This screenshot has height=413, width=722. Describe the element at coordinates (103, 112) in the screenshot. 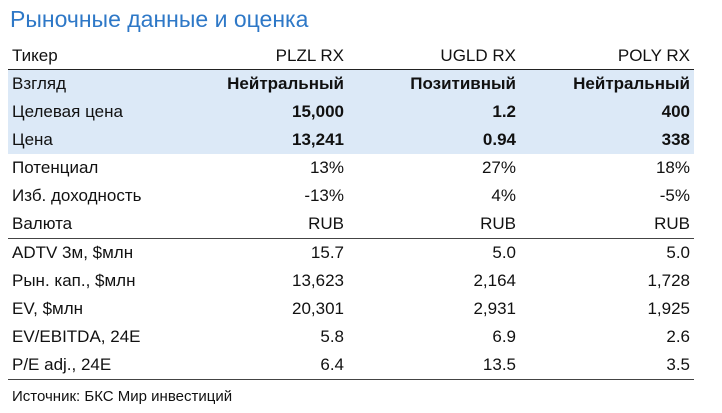

I see `row-label: Целевая цена` at that location.